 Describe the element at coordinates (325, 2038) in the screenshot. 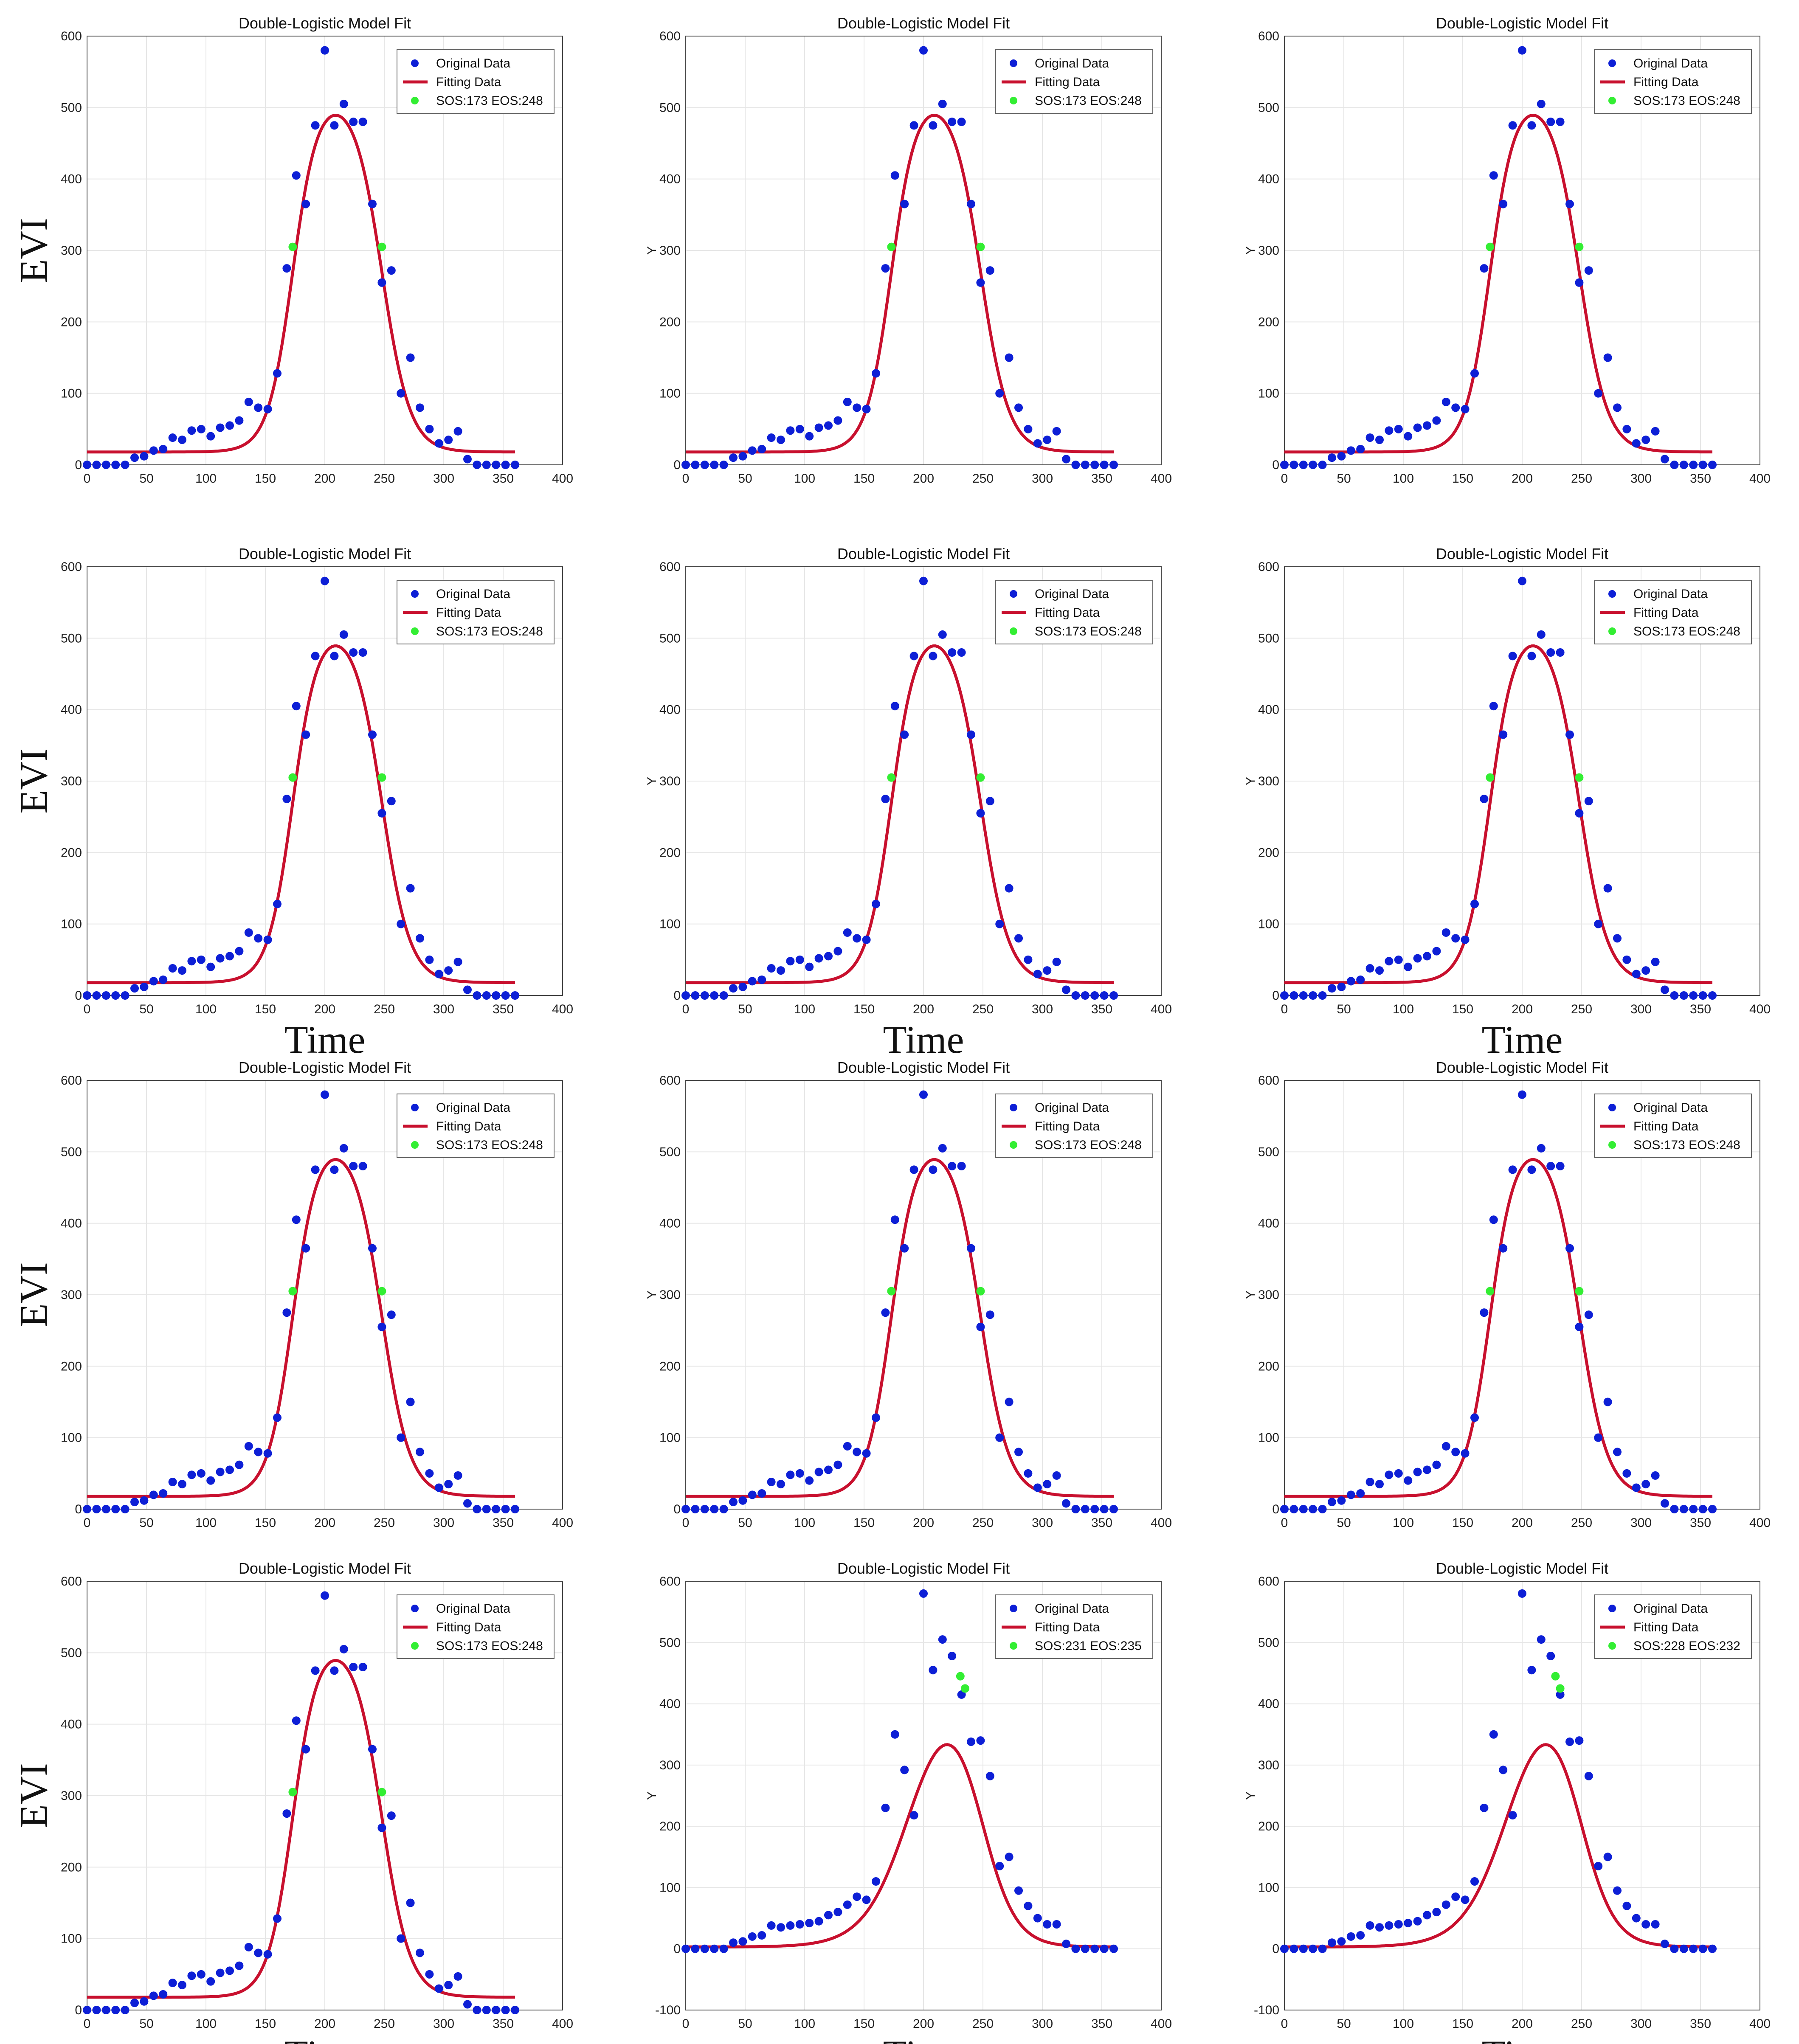

I see `x-axis-label: Time` at that location.